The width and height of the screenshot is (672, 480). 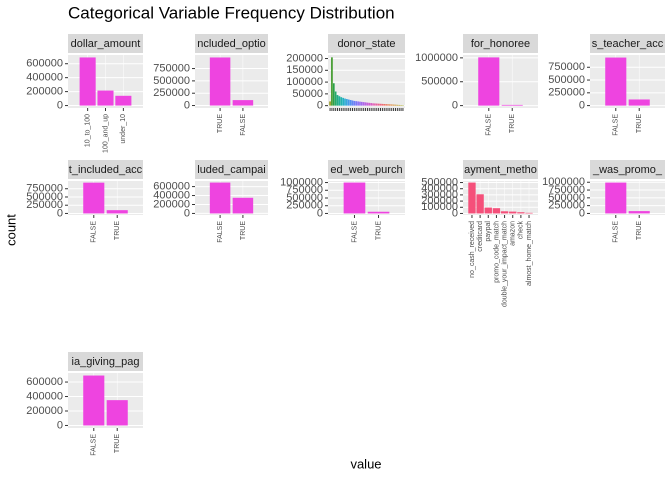 I want to click on strip-label: for_honoree, so click(x=500, y=44).